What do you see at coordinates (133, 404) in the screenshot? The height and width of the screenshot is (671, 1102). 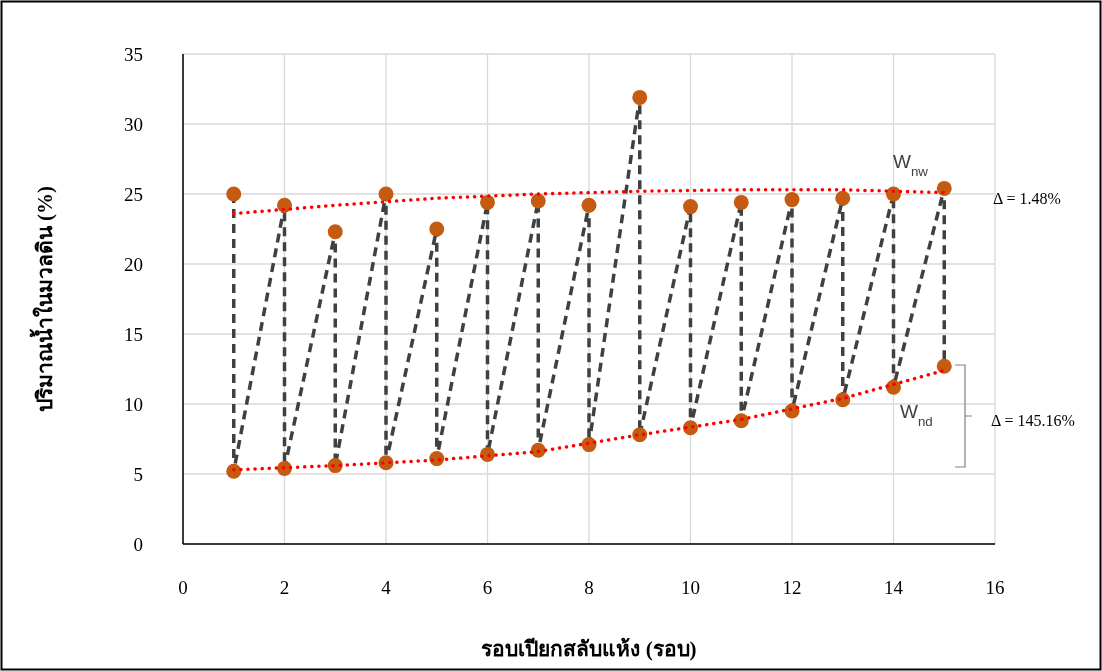 I see `y-tick-label: 10` at bounding box center [133, 404].